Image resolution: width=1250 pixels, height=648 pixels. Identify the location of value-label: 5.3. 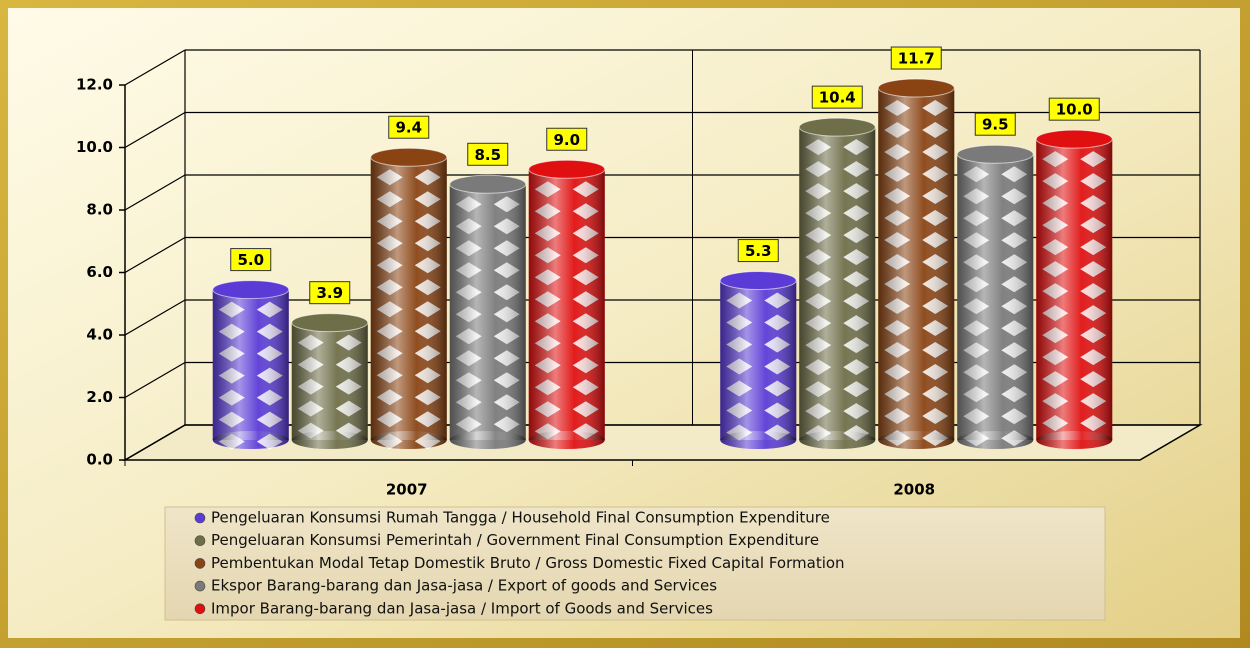
(758, 251).